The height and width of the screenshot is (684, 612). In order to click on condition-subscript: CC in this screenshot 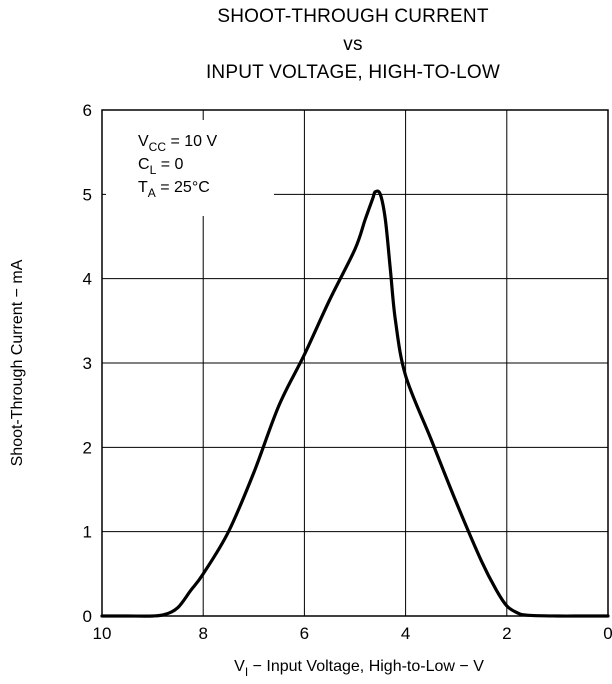, I will do `click(158, 147)`.